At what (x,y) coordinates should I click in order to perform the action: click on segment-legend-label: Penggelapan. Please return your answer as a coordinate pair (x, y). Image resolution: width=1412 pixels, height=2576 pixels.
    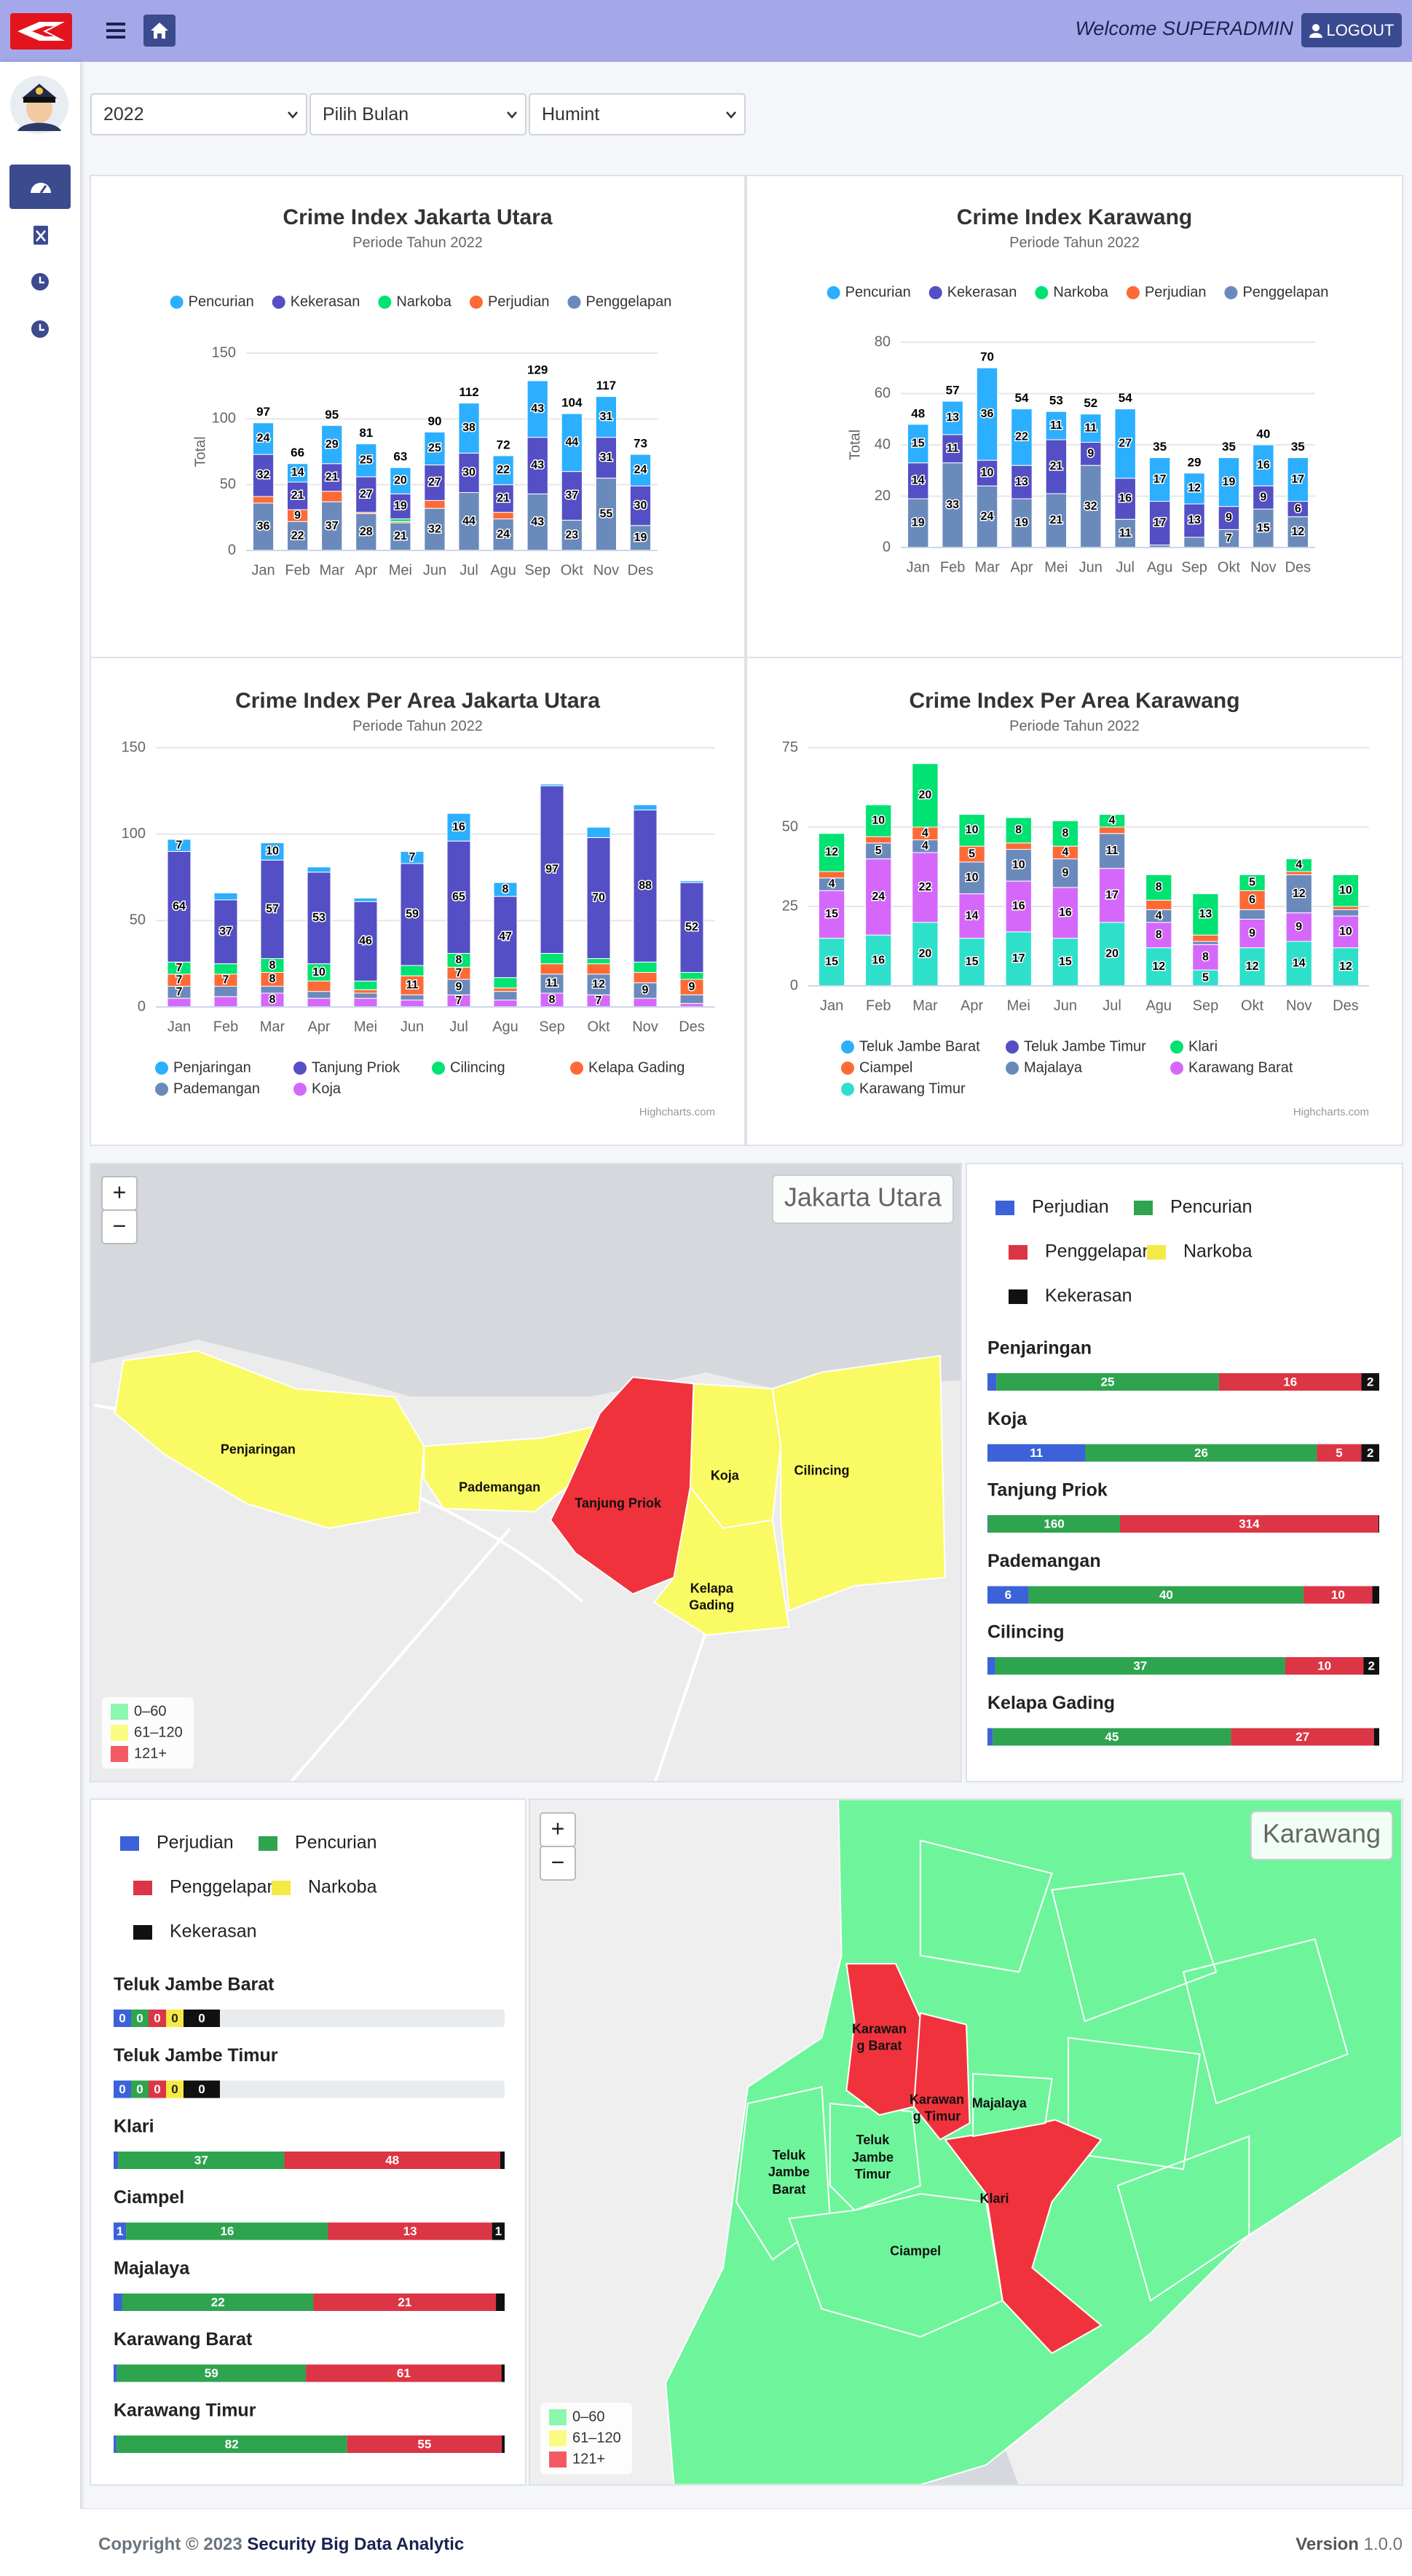
    Looking at the image, I should click on (1098, 1251).